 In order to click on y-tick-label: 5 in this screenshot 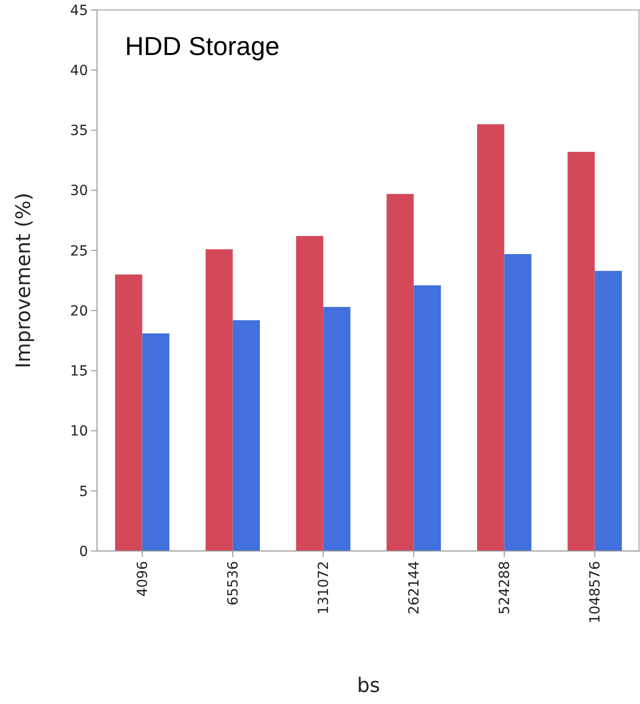, I will do `click(83, 492)`.